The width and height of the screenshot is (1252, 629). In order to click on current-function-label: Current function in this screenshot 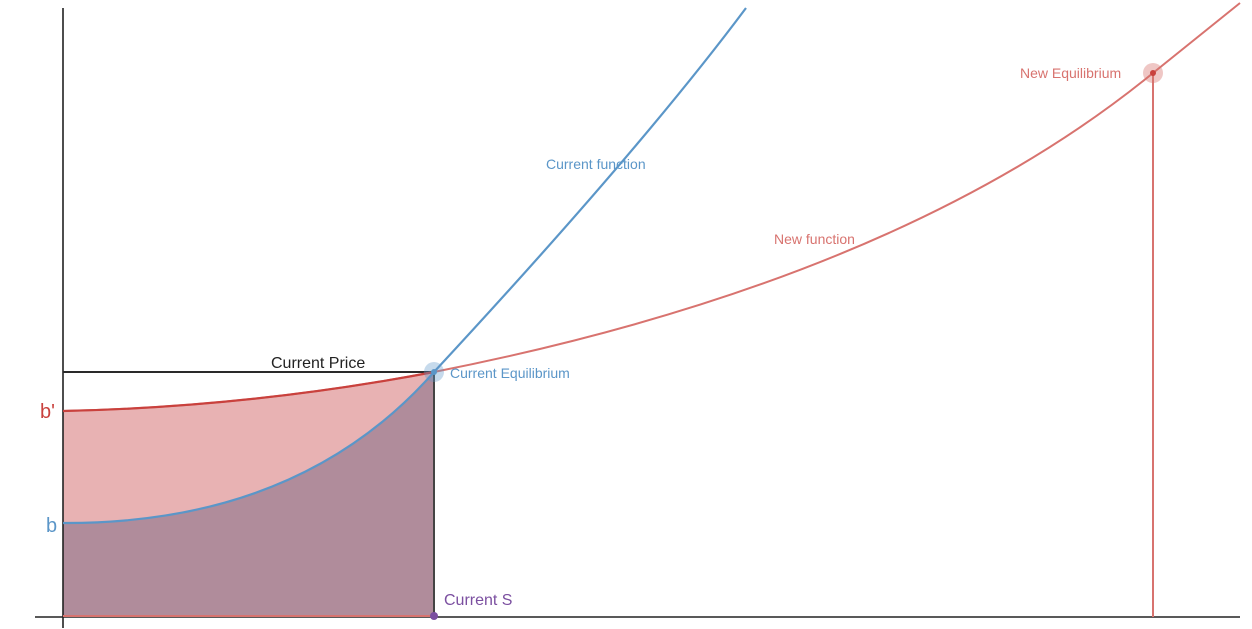, I will do `click(596, 164)`.